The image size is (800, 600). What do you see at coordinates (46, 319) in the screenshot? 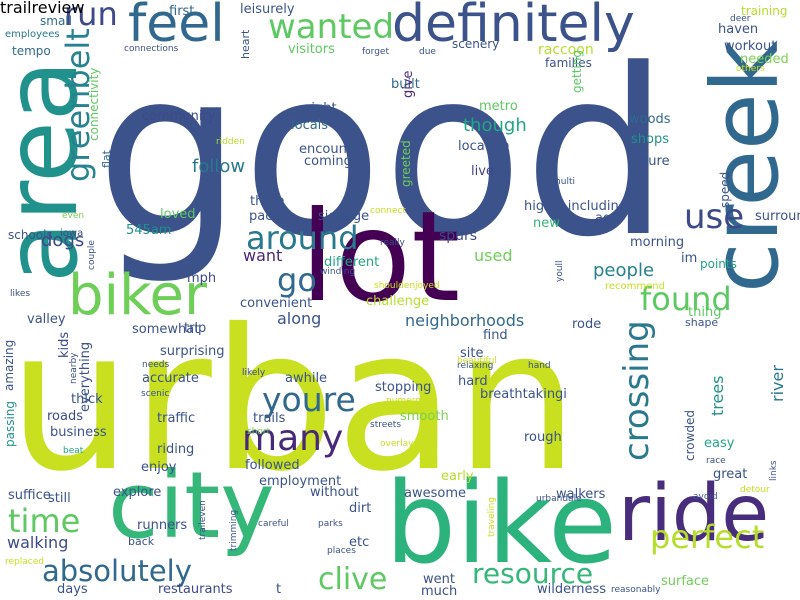
I see `word: valley` at bounding box center [46, 319].